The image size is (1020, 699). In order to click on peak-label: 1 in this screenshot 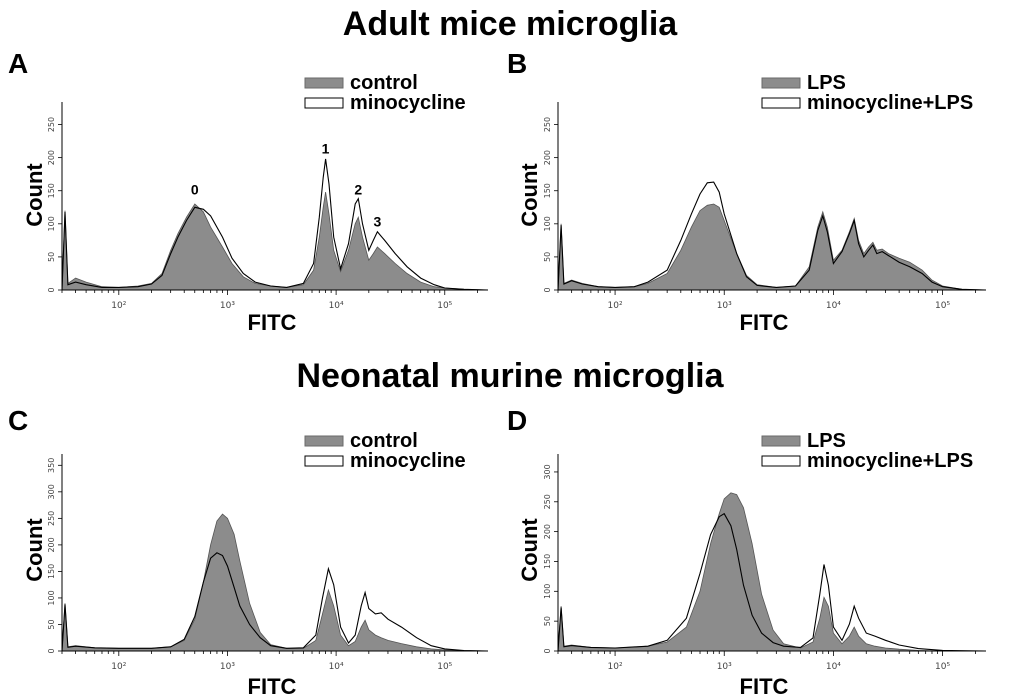, I will do `click(326, 149)`.